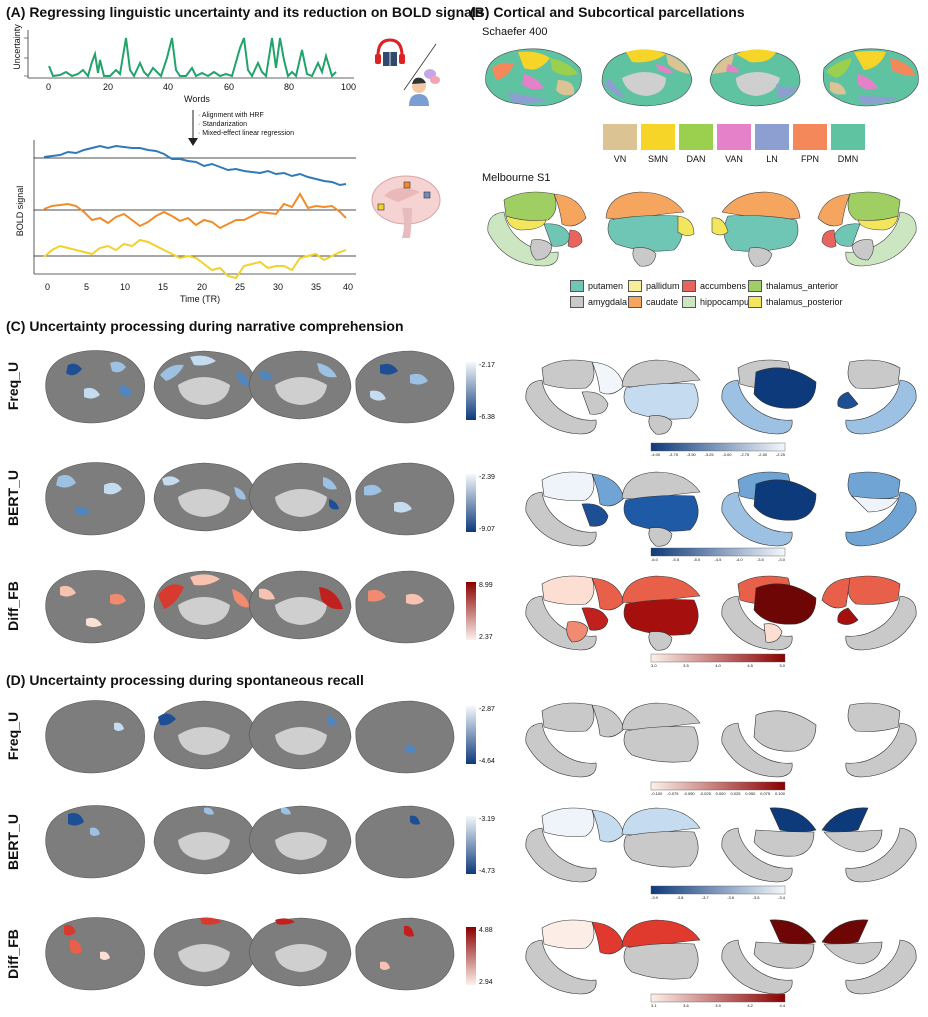 The width and height of the screenshot is (928, 1017). I want to click on brain-sagittal-icon, so click(406, 206).